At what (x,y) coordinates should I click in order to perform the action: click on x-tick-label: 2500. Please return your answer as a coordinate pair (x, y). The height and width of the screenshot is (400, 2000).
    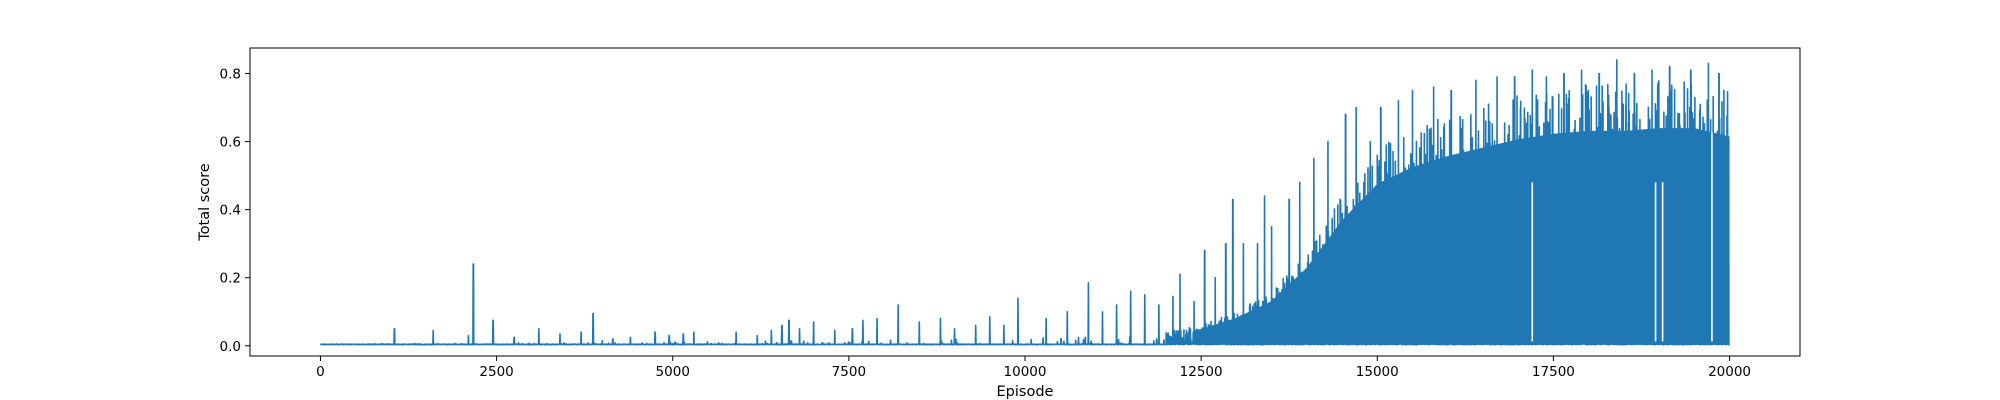
    Looking at the image, I should click on (496, 372).